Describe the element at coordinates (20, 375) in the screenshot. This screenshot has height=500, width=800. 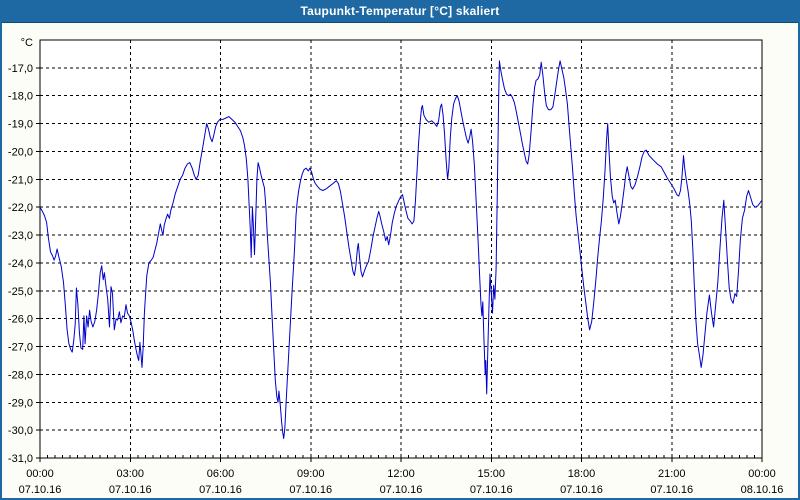
I see `y-tick-label: -28,0` at that location.